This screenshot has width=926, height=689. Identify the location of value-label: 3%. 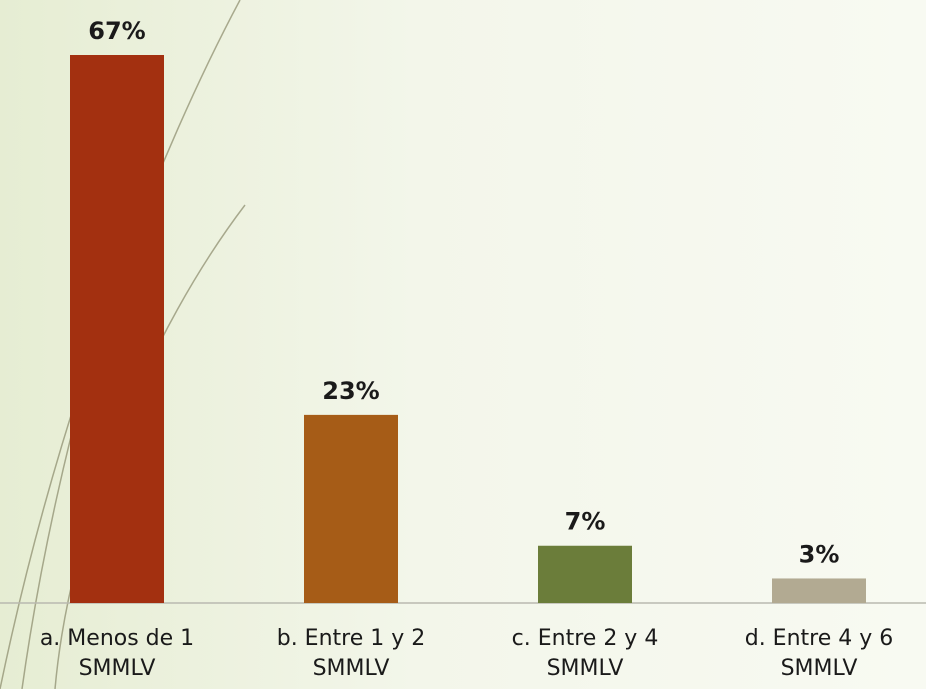
(819, 554).